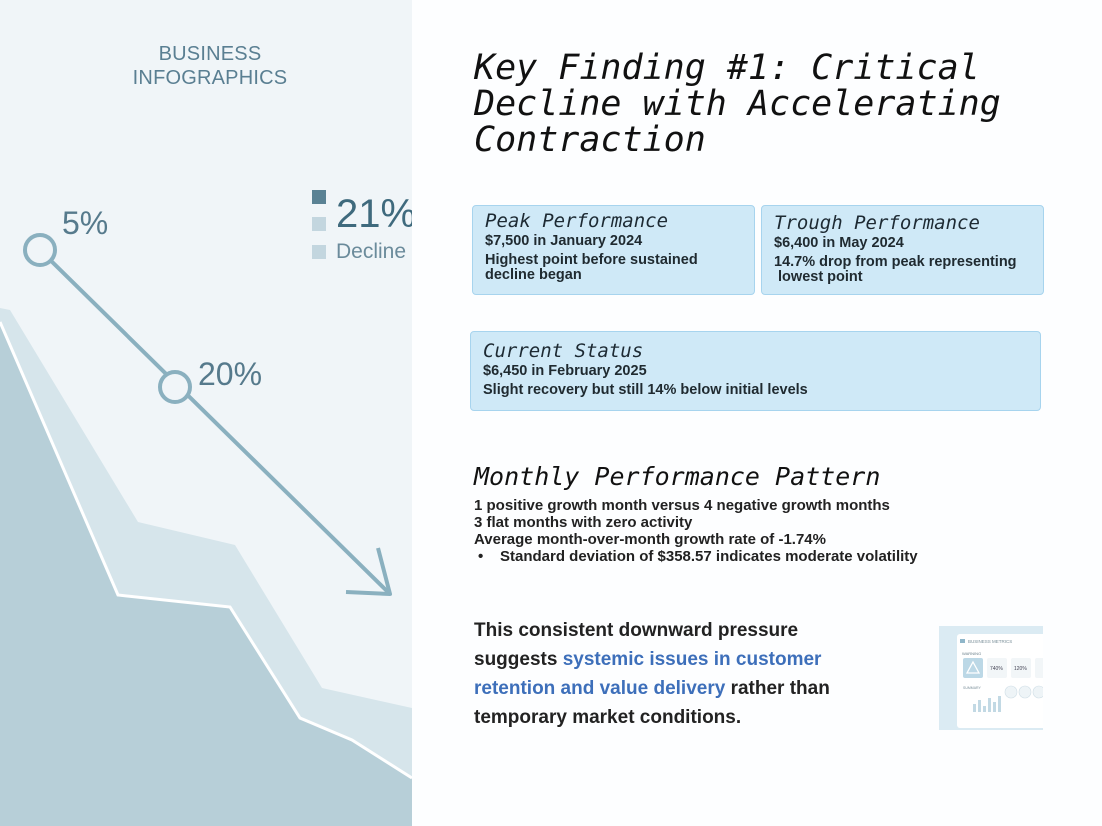  Describe the element at coordinates (563, 351) in the screenshot. I see `status-card-title: Current Status` at that location.